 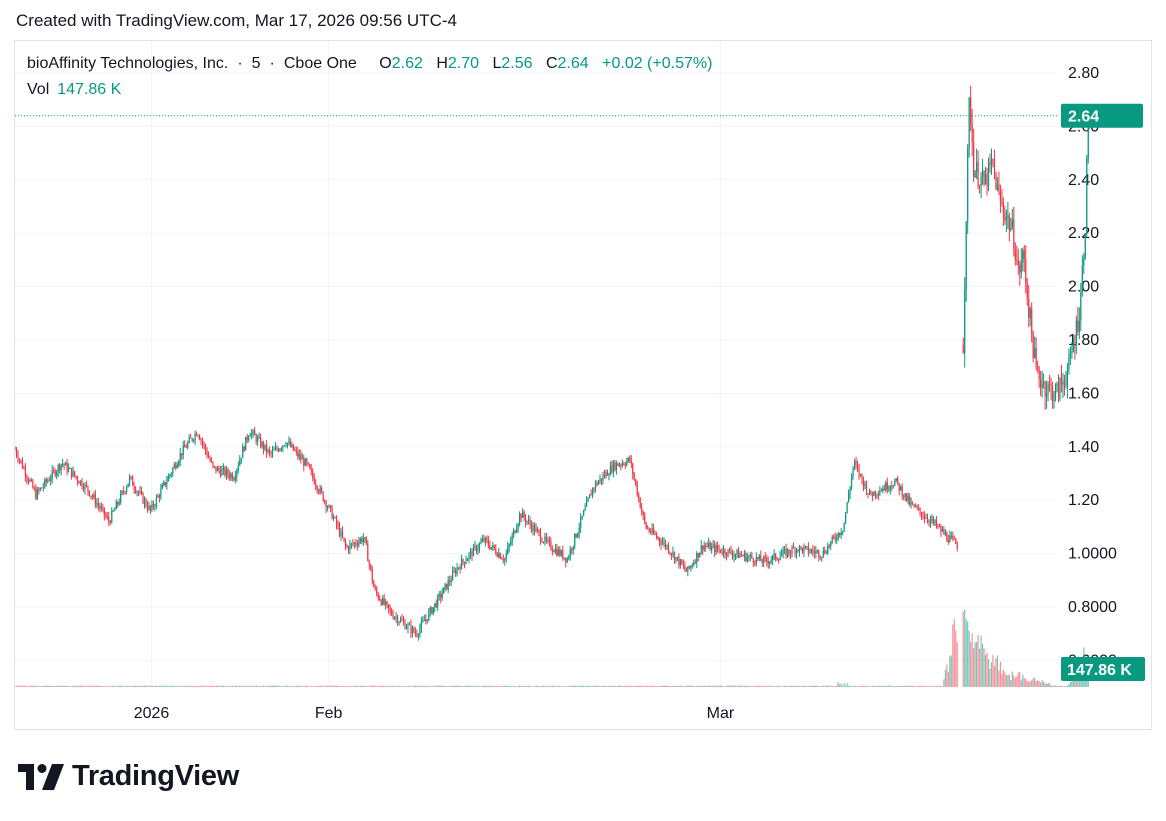 I want to click on price-tick-label: 1.0000, so click(x=1092, y=554).